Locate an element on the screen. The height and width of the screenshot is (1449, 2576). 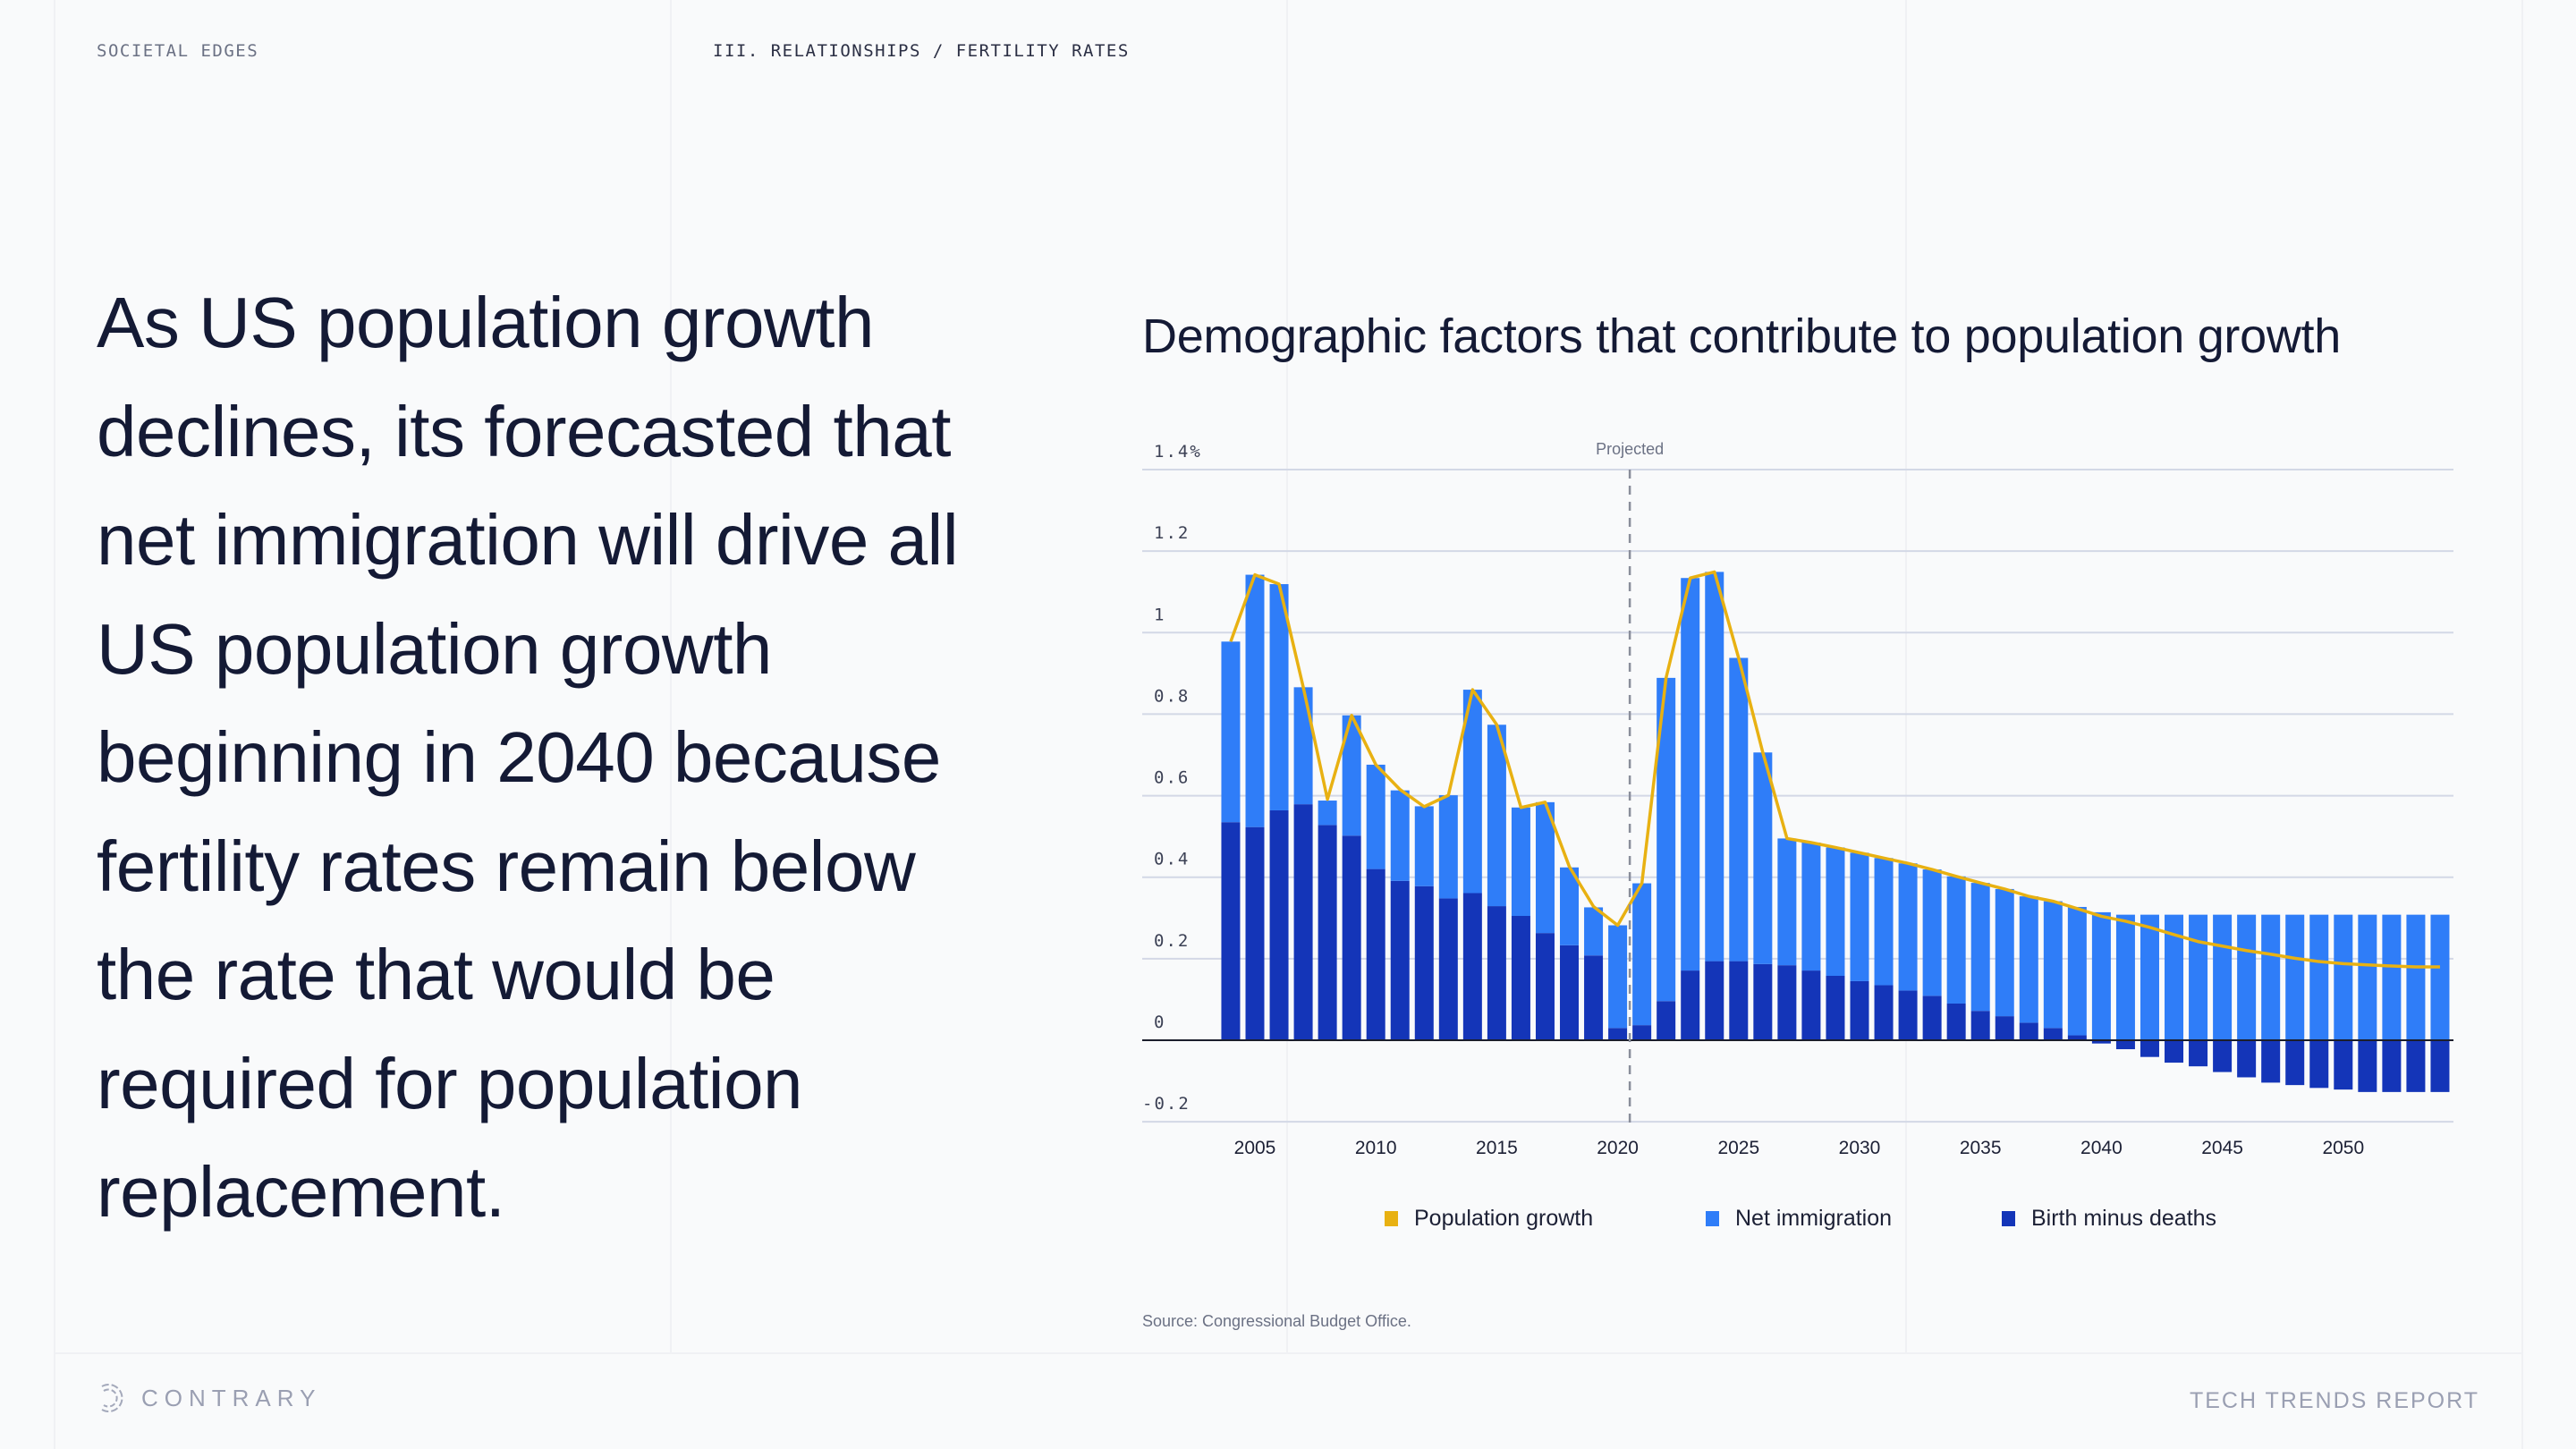
net-immigration-swatch-icon is located at coordinates (1712, 1218).